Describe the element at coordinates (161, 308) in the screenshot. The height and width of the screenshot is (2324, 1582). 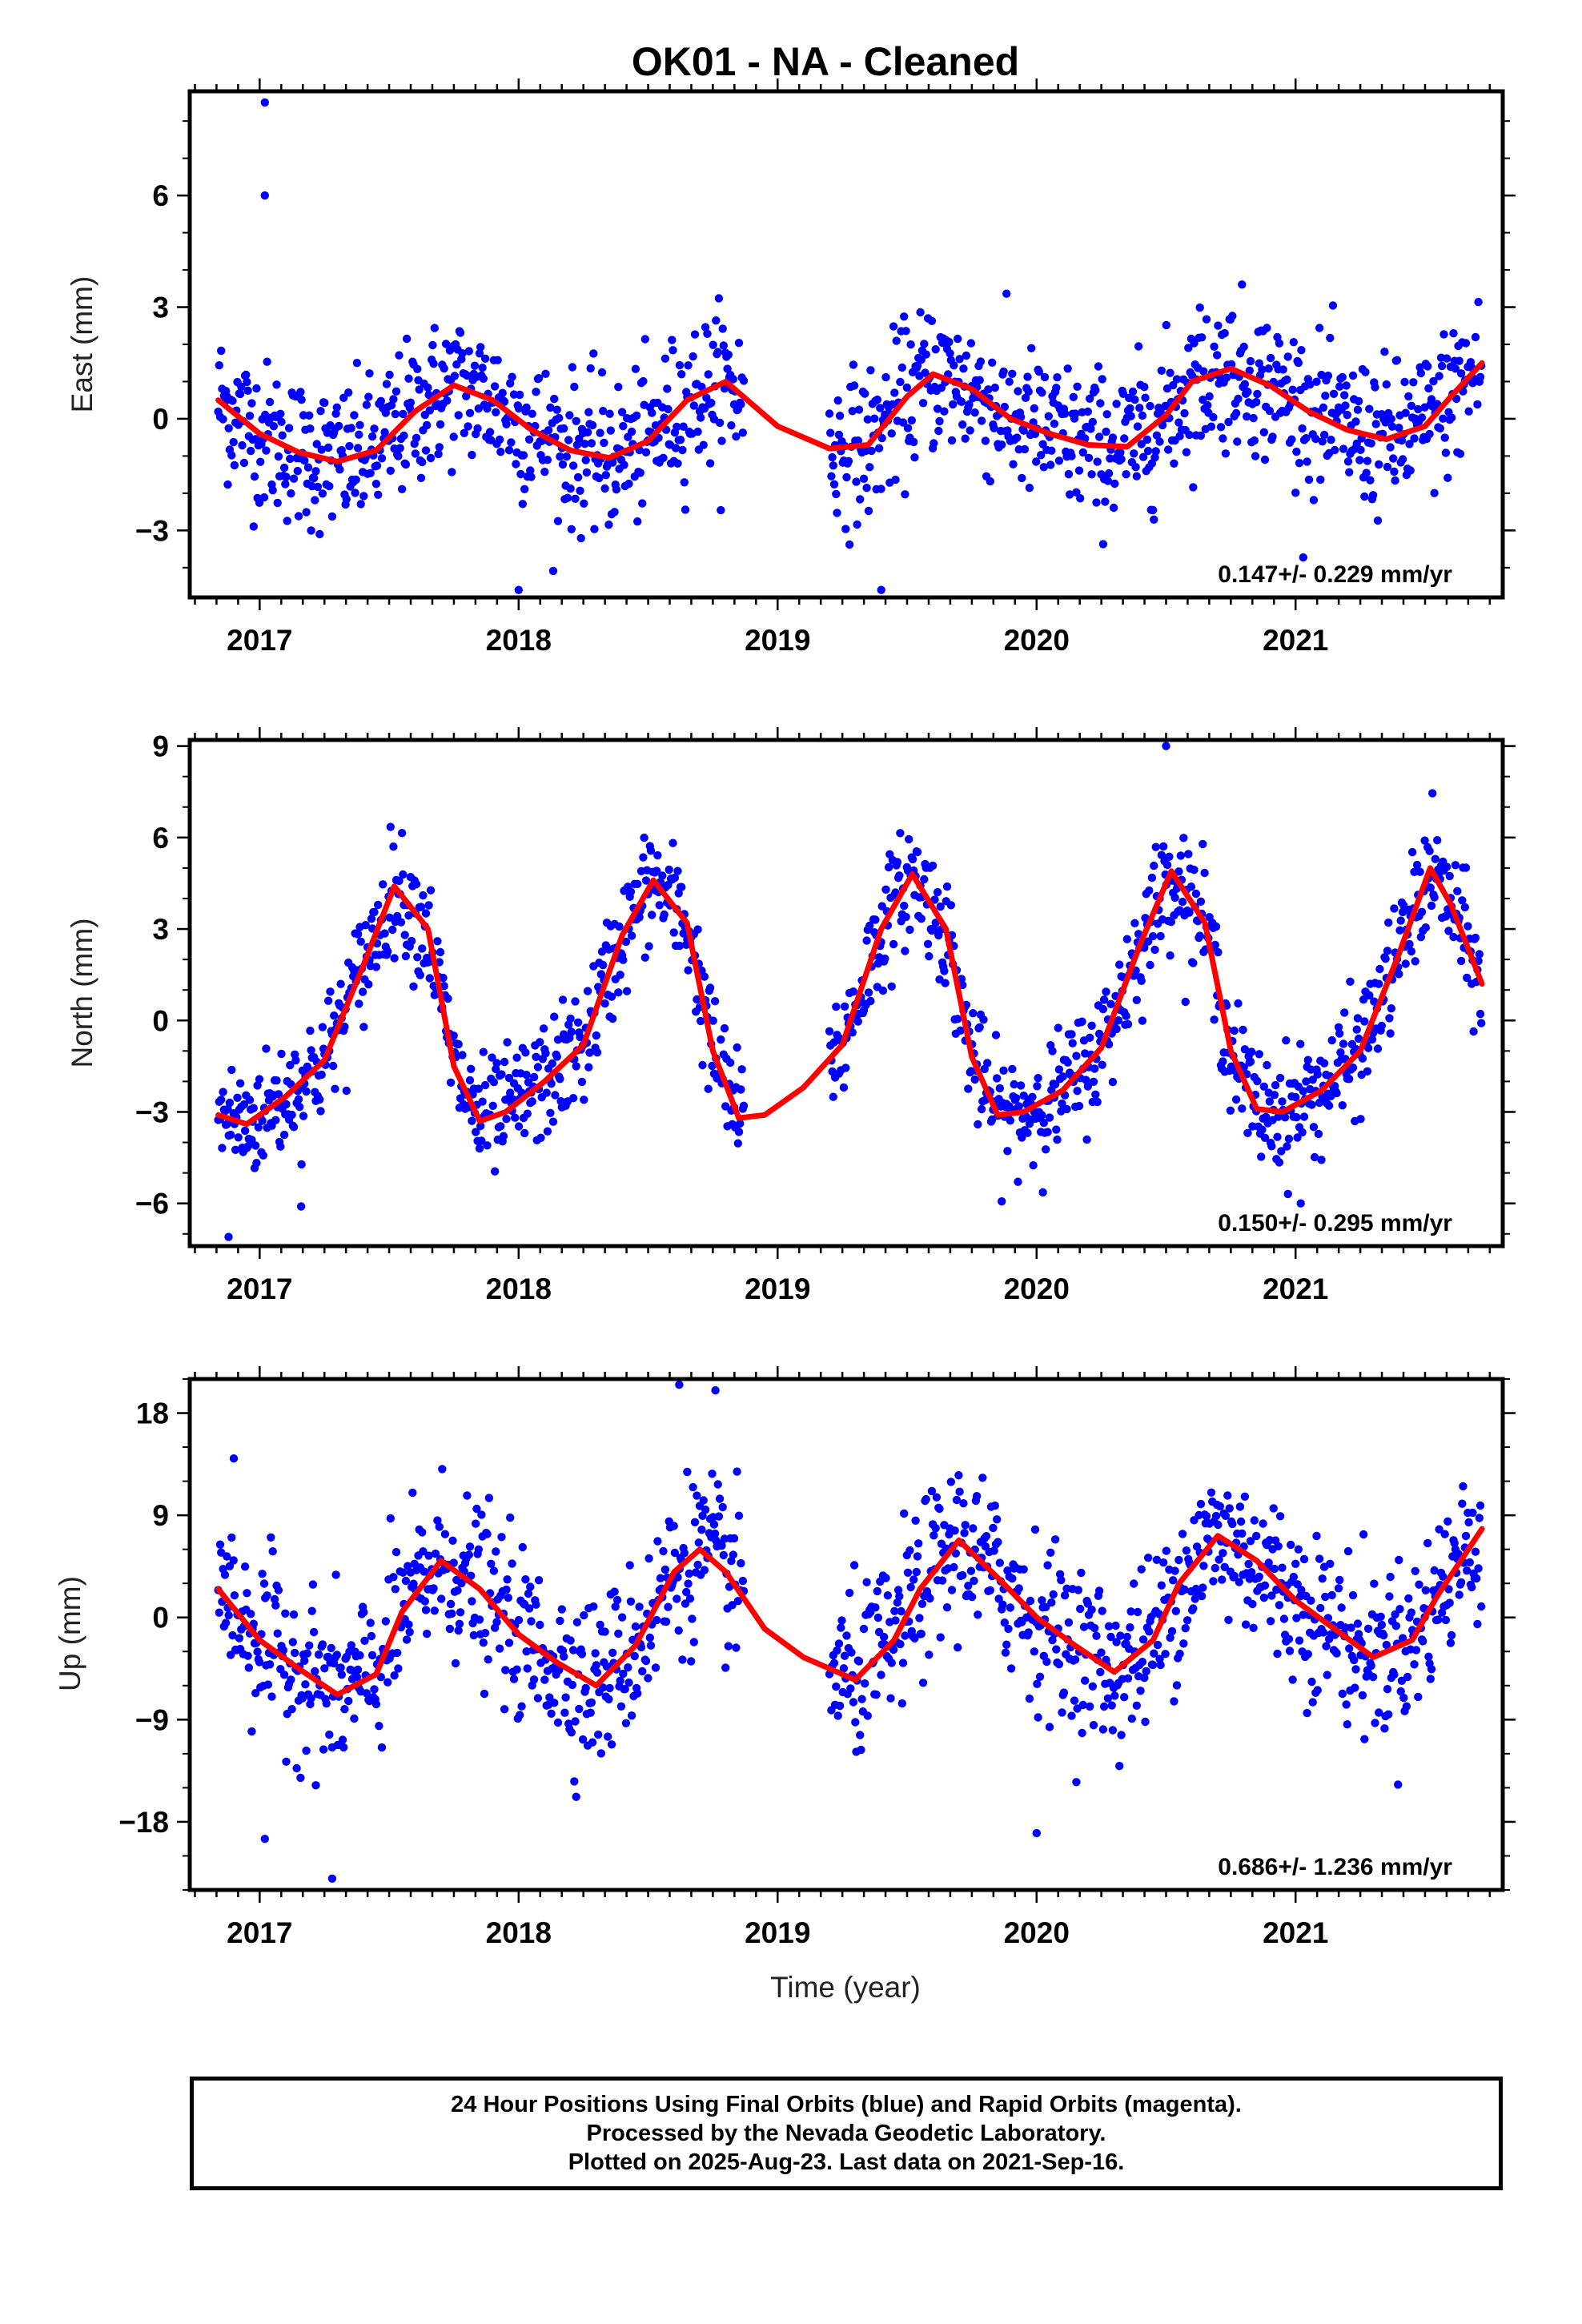
I see `y-tick-label: 3` at that location.